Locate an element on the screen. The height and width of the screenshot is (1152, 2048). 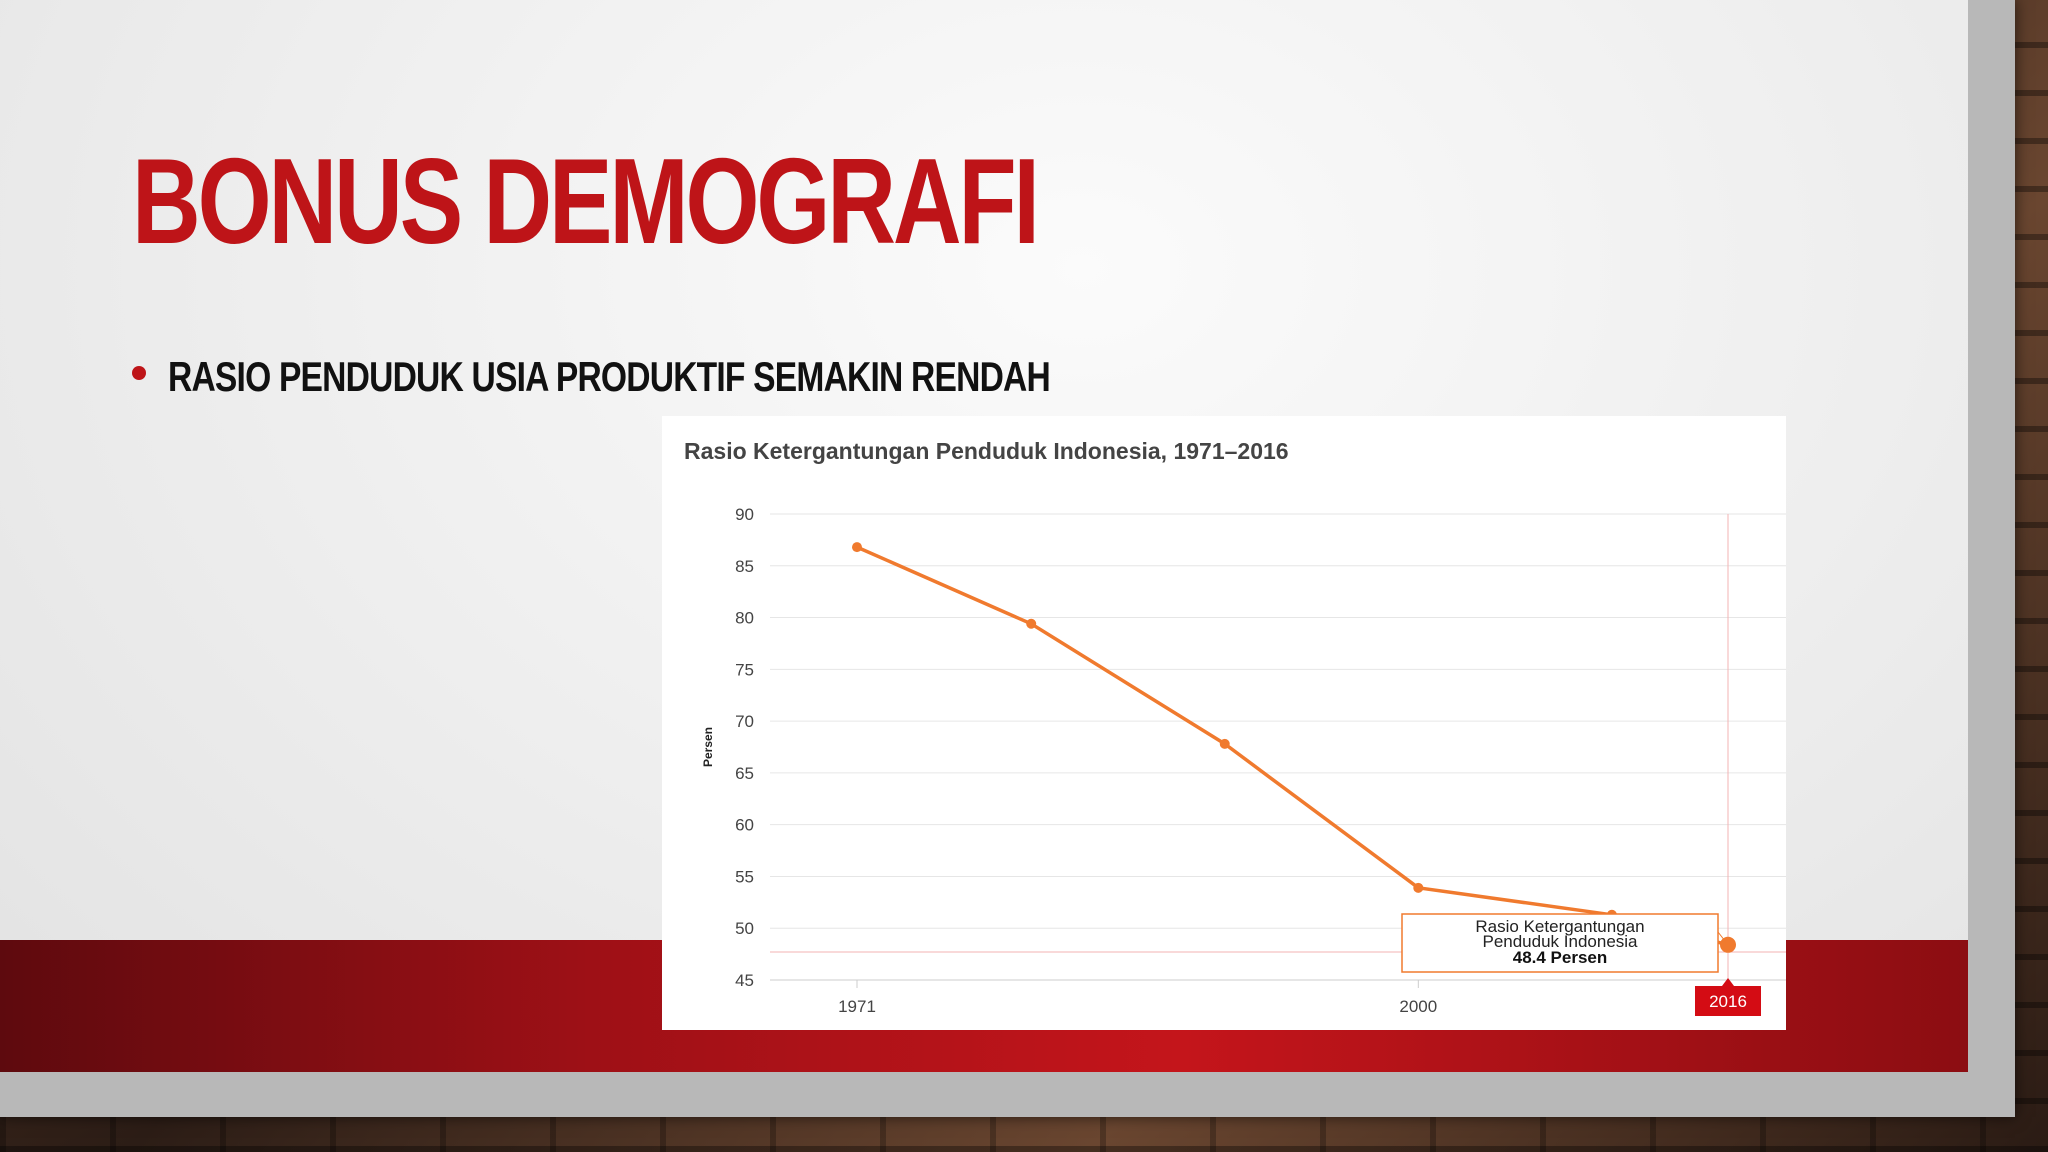
tooltip-pointer is located at coordinates (1723, 938).